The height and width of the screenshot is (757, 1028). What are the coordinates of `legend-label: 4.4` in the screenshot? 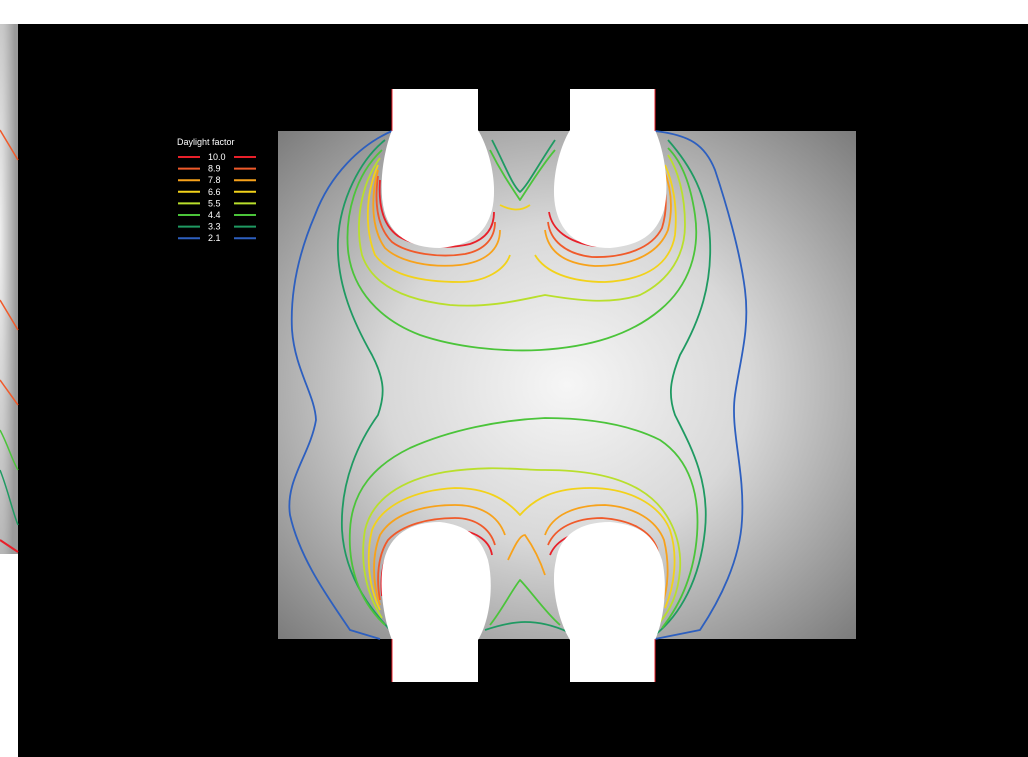 It's located at (214, 215).